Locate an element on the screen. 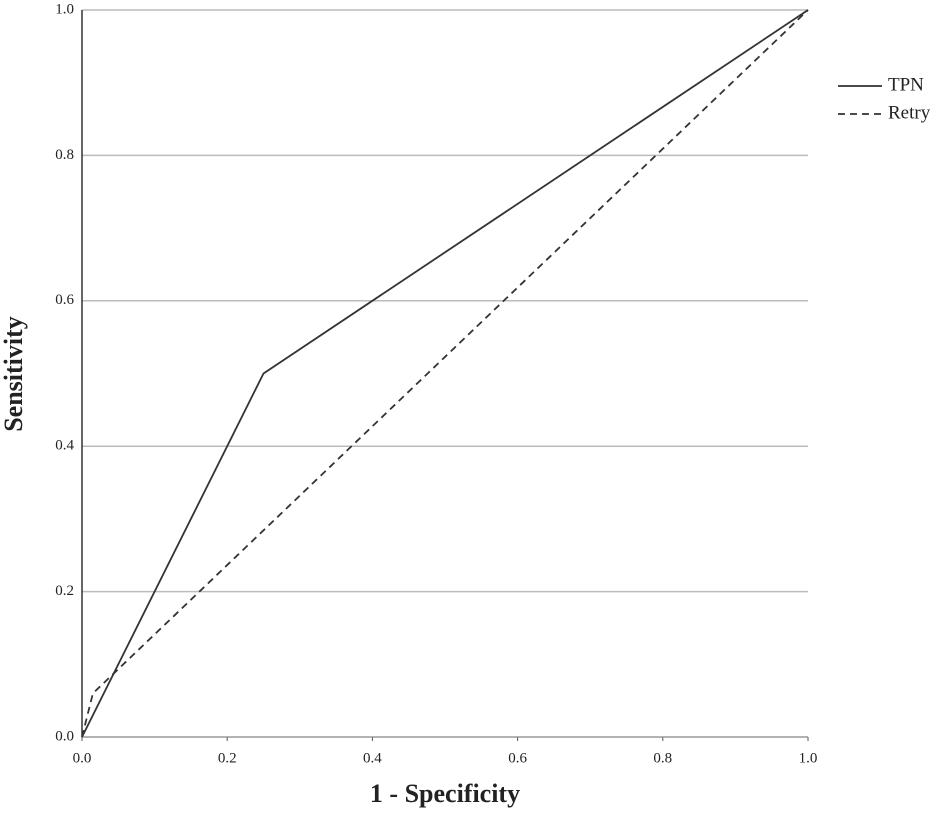  x-tick-label: 1.0 is located at coordinates (808, 758).